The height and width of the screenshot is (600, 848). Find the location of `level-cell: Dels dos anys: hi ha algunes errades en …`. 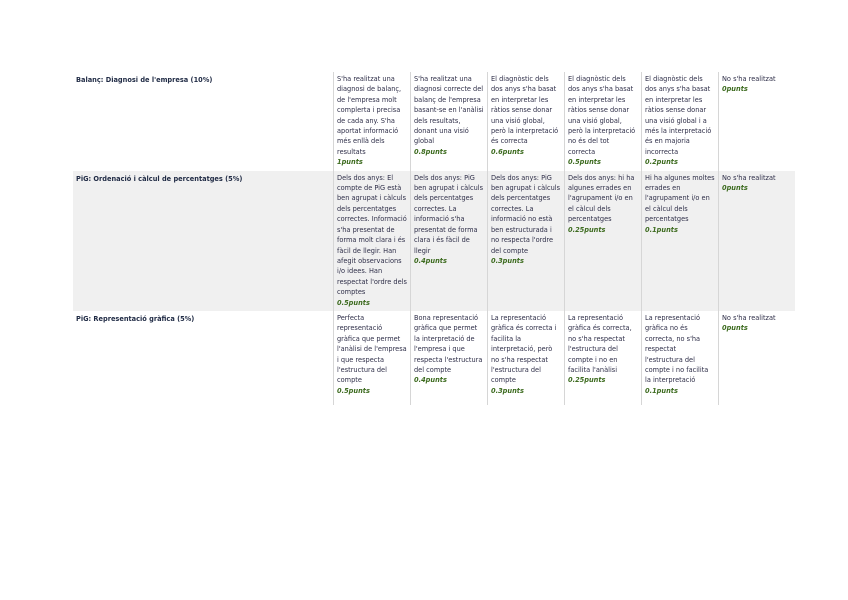

level-cell: Dels dos anys: hi ha algunes errades en … is located at coordinates (603, 240).